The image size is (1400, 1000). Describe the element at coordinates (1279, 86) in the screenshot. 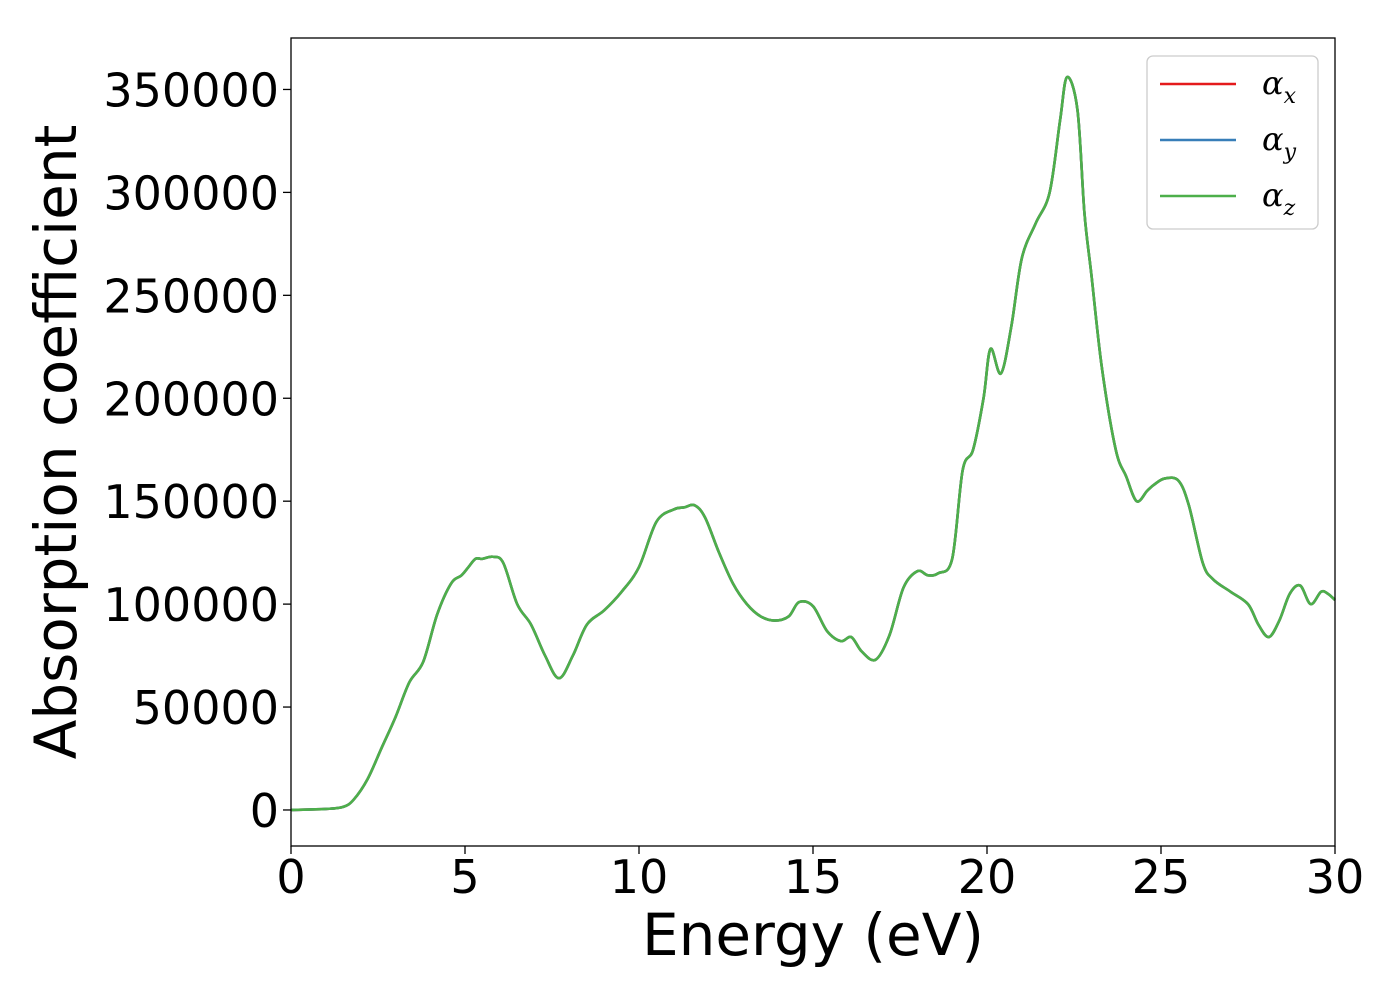

I see `legend-label-alpha-x: αx` at that location.